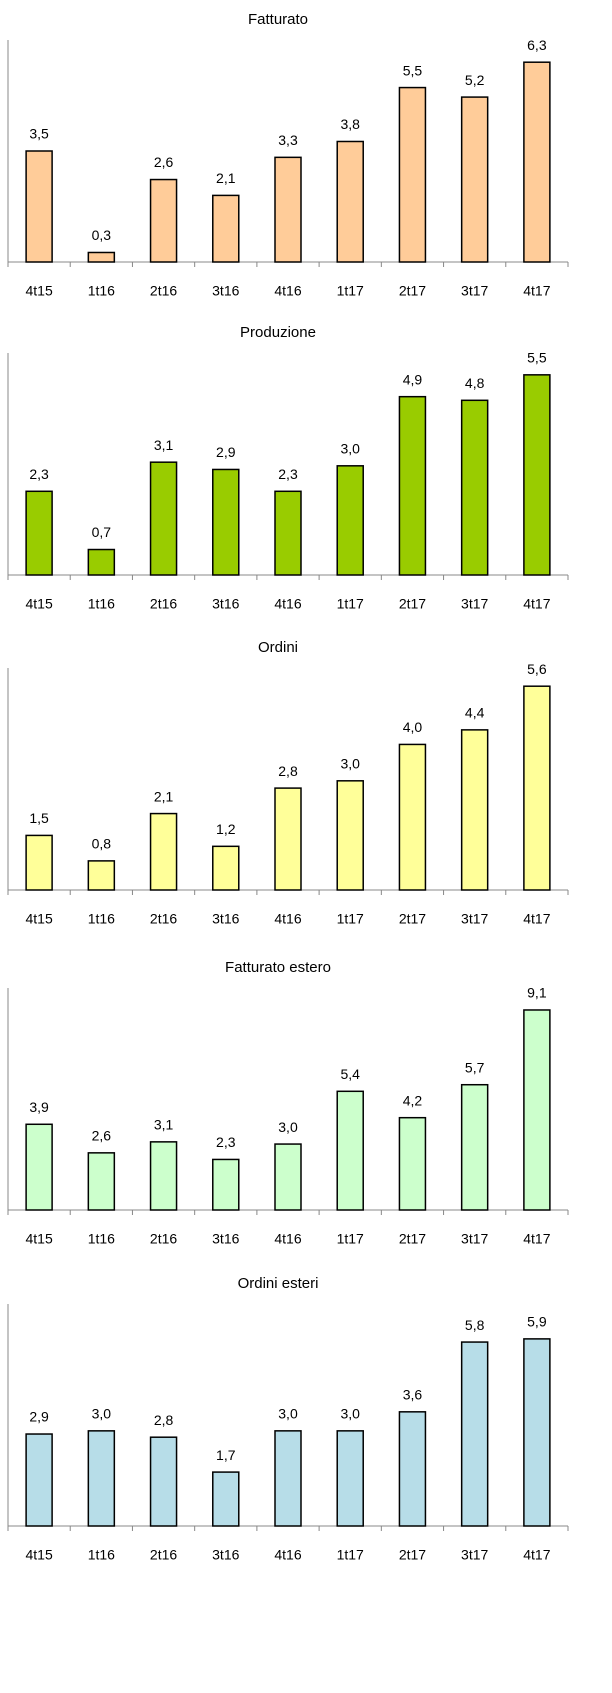  Describe the element at coordinates (226, 1455) in the screenshot. I see `value-label: 1,7` at that location.